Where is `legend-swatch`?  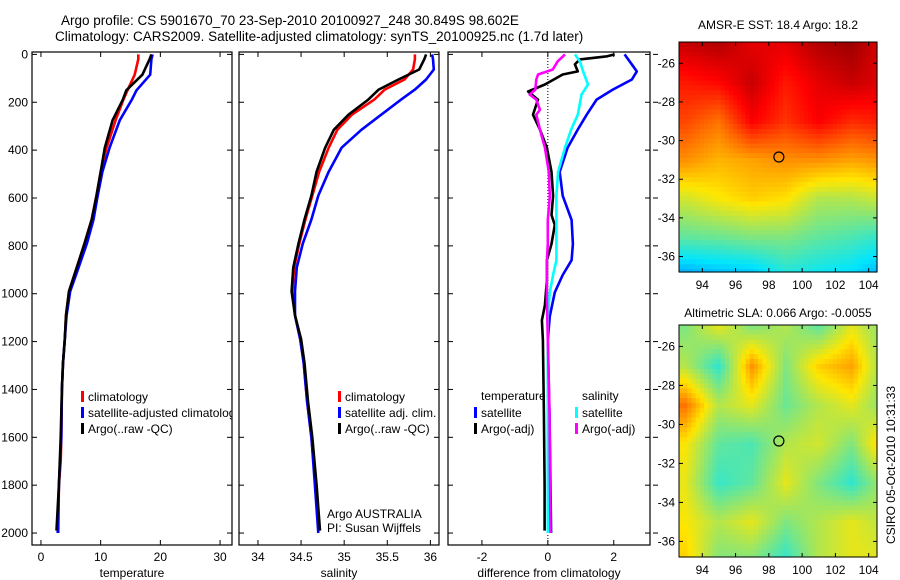
legend-swatch is located at coordinates (576, 428).